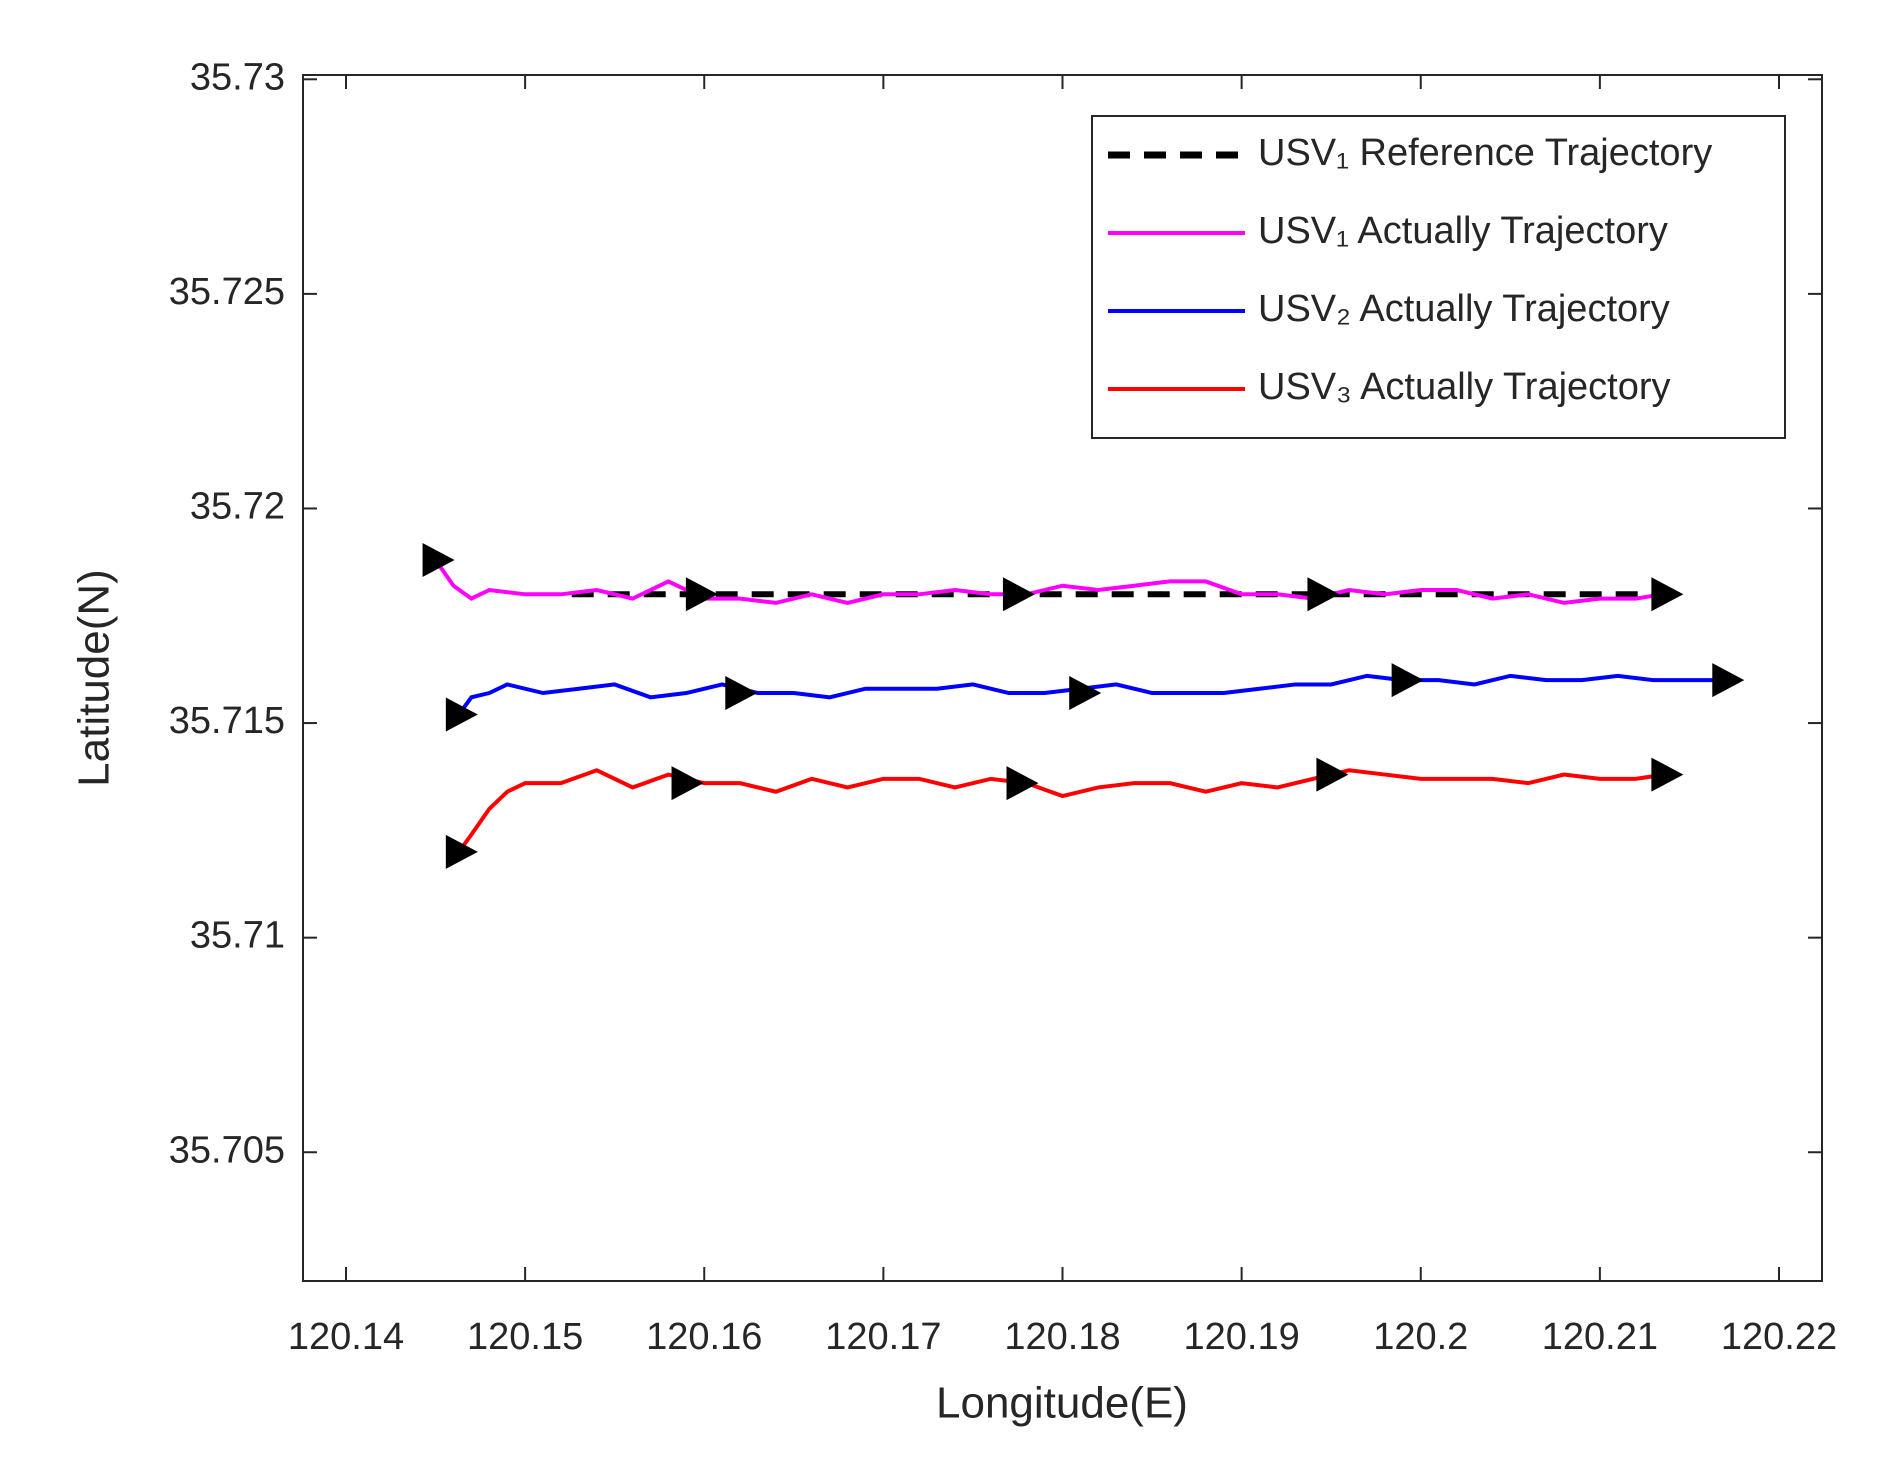  I want to click on x-tick-label: 120.14, so click(346, 1337).